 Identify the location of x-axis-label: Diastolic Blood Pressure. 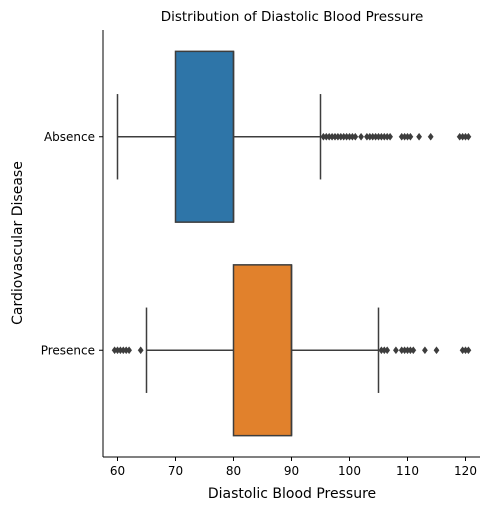
(292, 494).